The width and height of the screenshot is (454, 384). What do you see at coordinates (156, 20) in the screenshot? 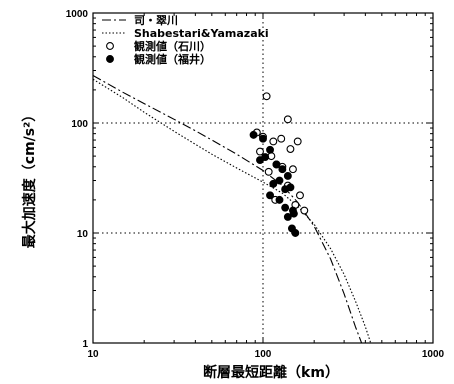
I see `legend-label: 司・翠川` at bounding box center [156, 20].